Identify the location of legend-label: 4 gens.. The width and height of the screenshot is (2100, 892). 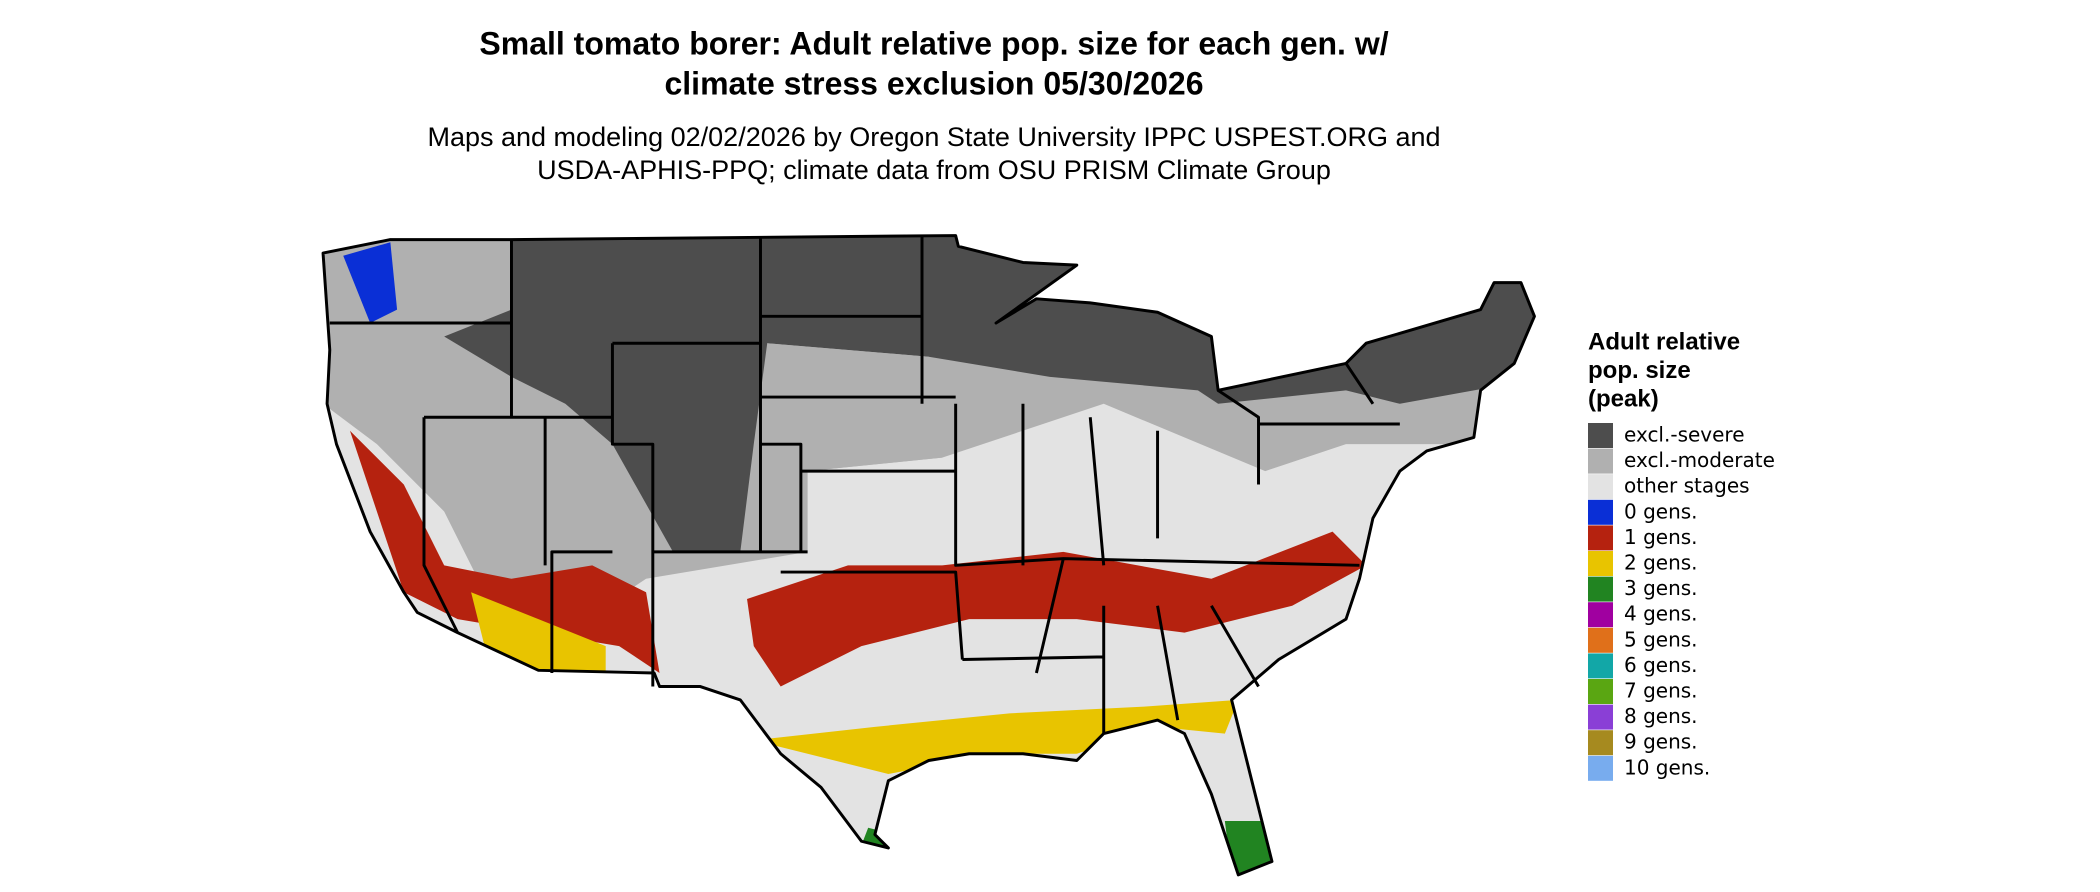
(1661, 614).